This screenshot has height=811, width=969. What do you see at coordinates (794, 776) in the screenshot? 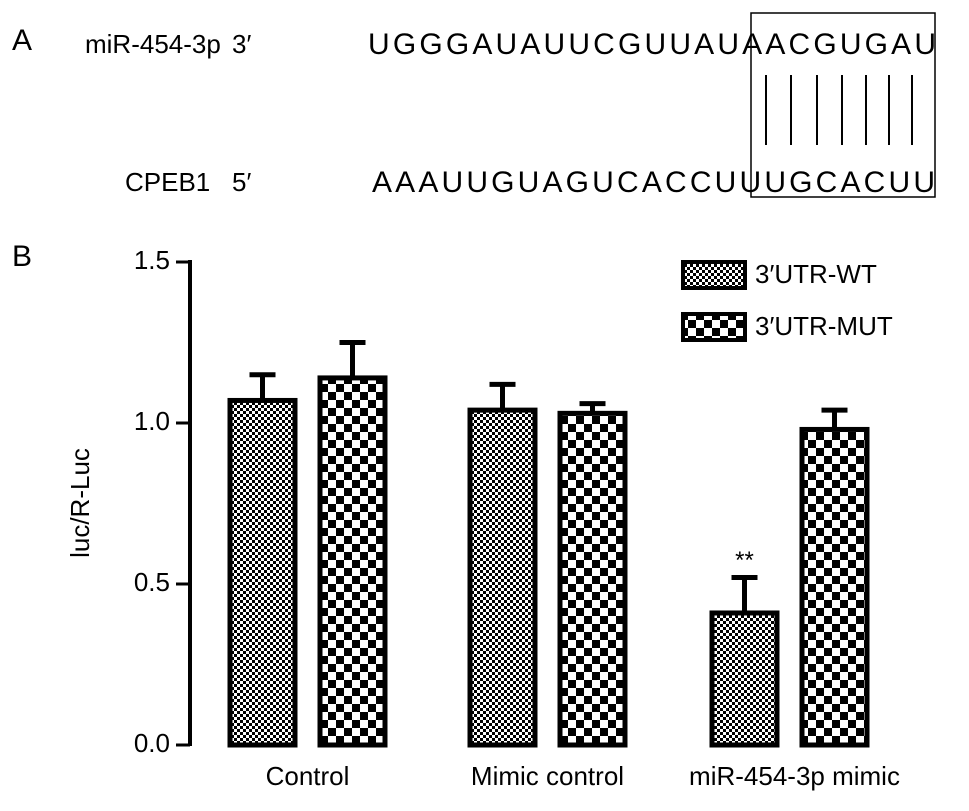
I see `x-tick-label: miR-454-3p mimic` at bounding box center [794, 776].